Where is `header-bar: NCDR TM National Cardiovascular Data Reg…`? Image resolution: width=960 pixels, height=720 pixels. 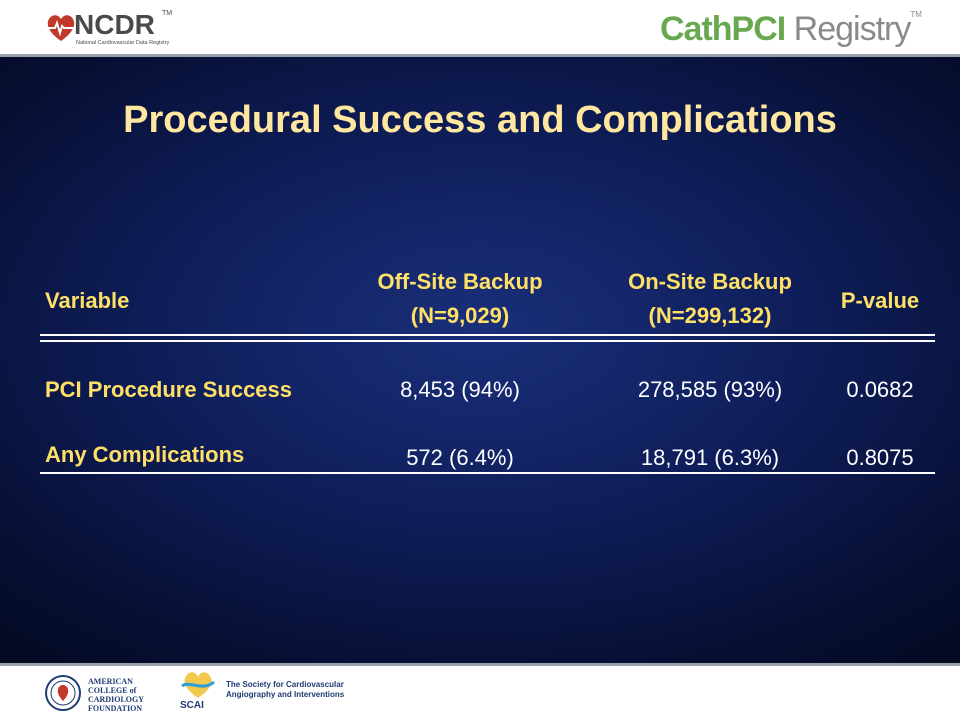
header-bar: NCDR TM National Cardiovascular Data Reg… is located at coordinates (480, 28).